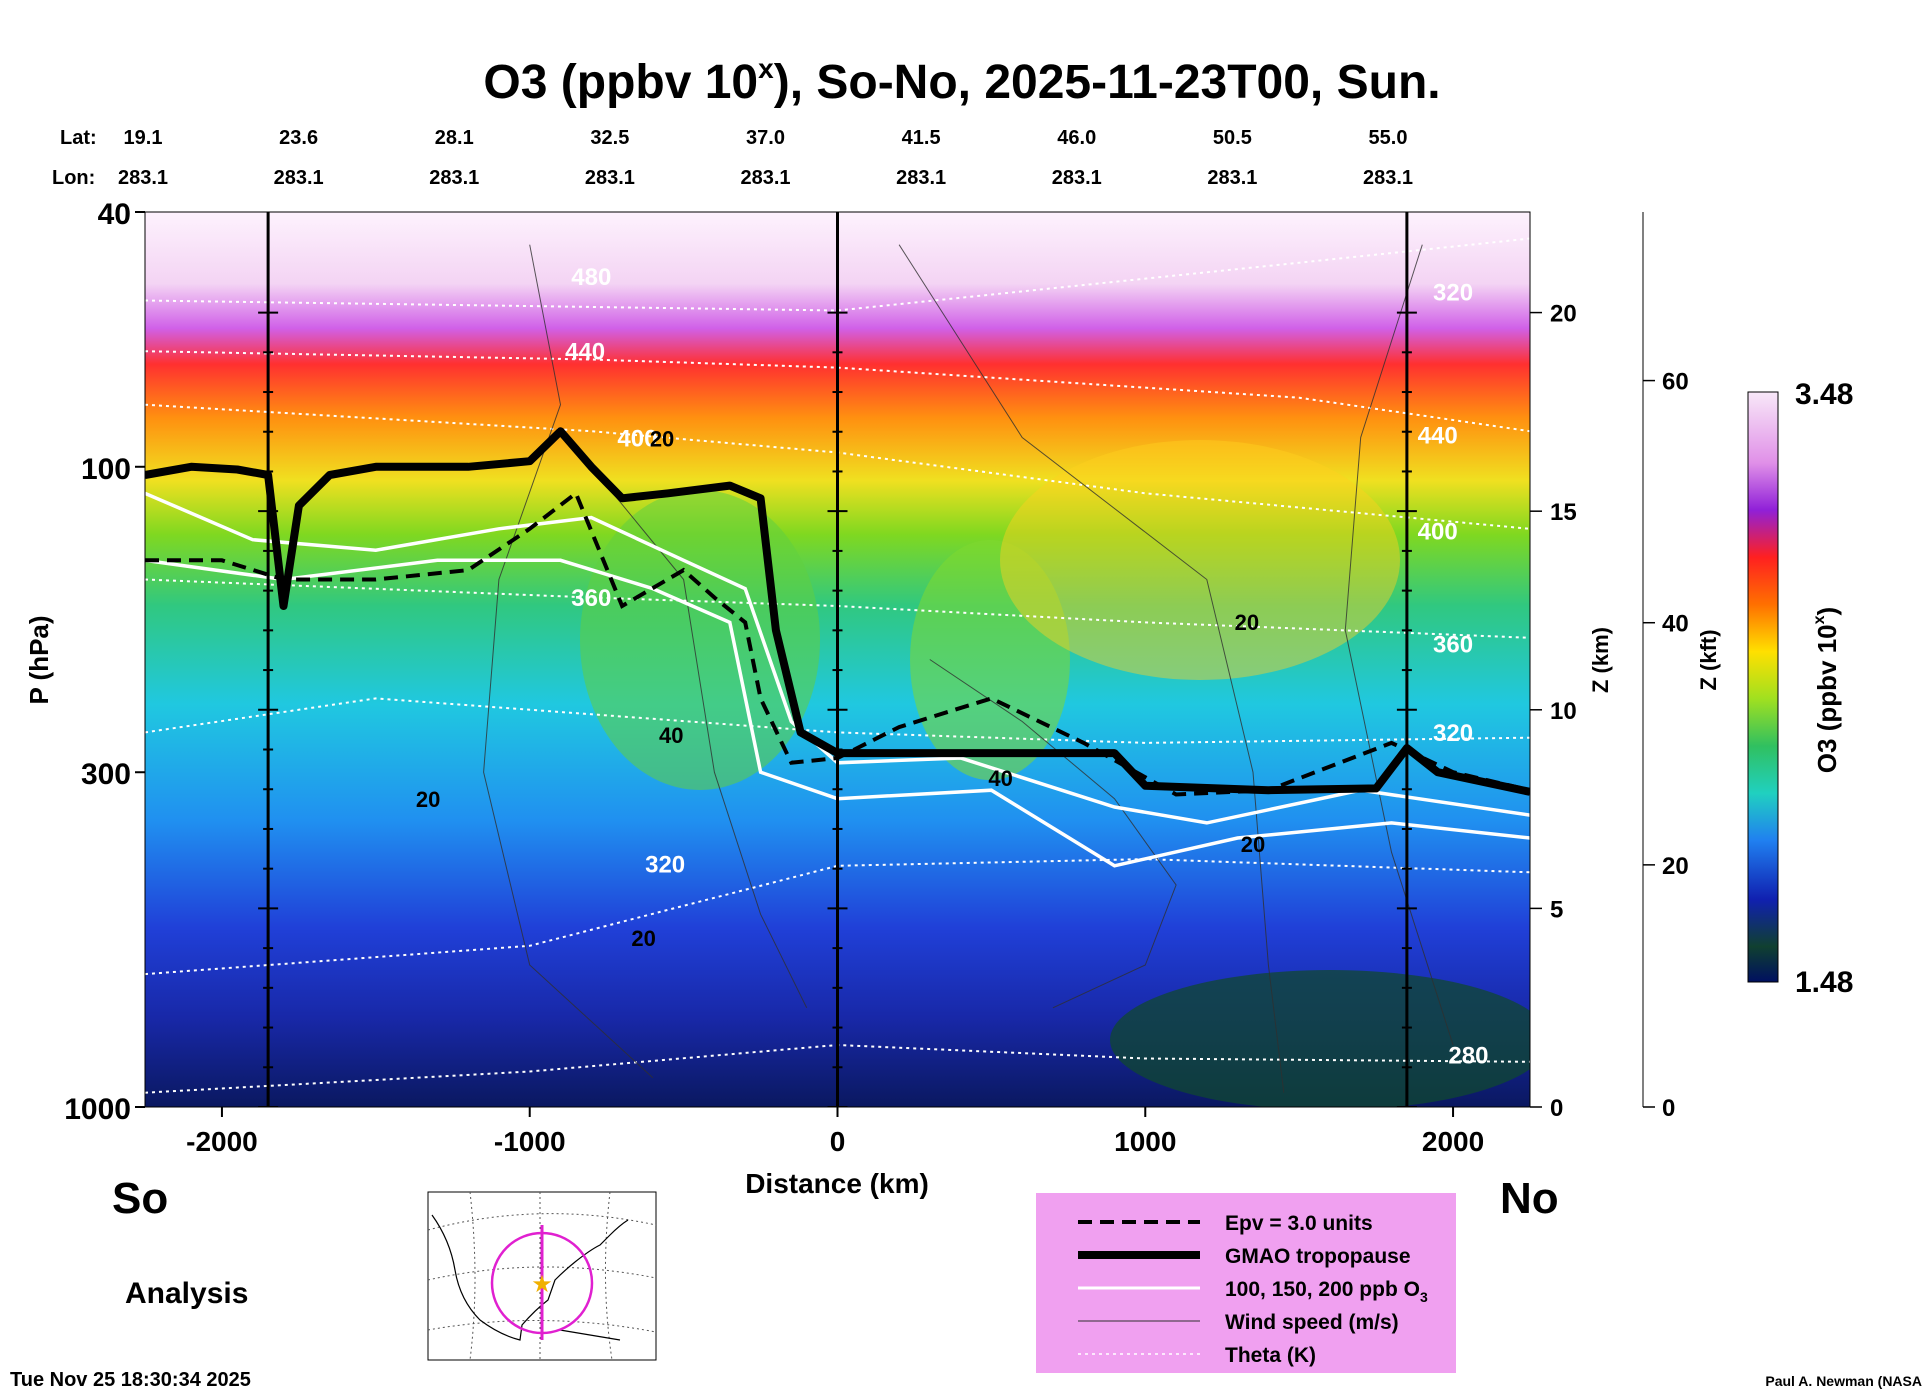 The width and height of the screenshot is (1926, 1394). What do you see at coordinates (1107, 82) in the screenshot?
I see `title-rest: ), So-No, 2025-11-23T00, Sun.` at bounding box center [1107, 82].